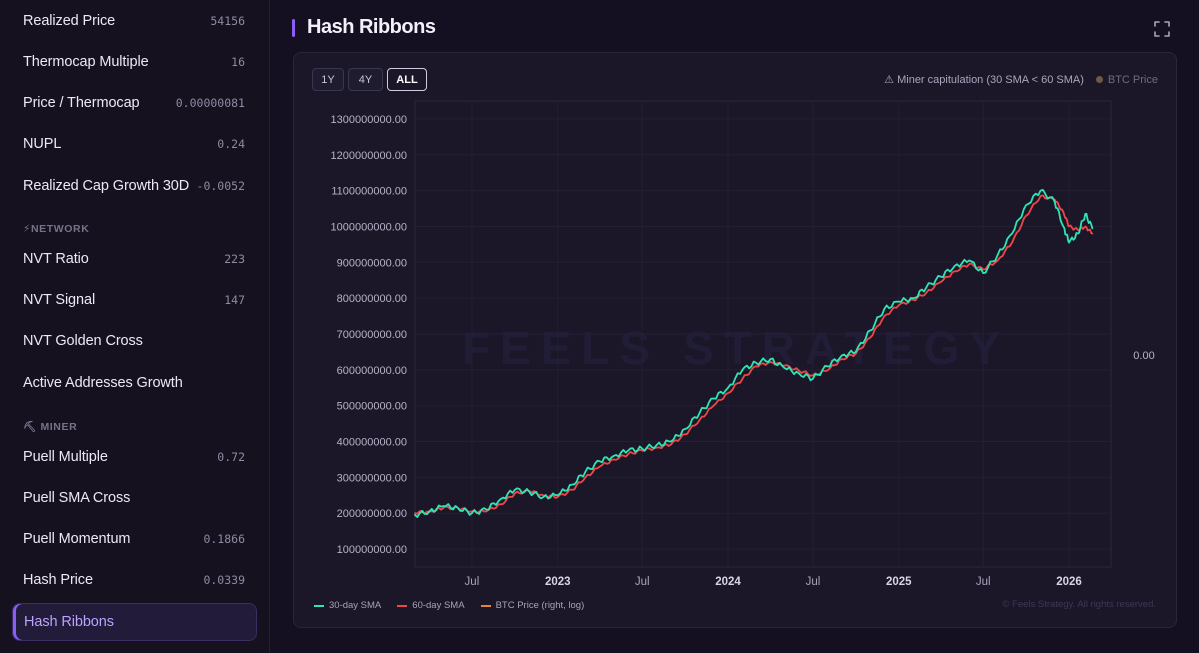 The height and width of the screenshot is (653, 1199). I want to click on expand-icon, so click(1162, 29).